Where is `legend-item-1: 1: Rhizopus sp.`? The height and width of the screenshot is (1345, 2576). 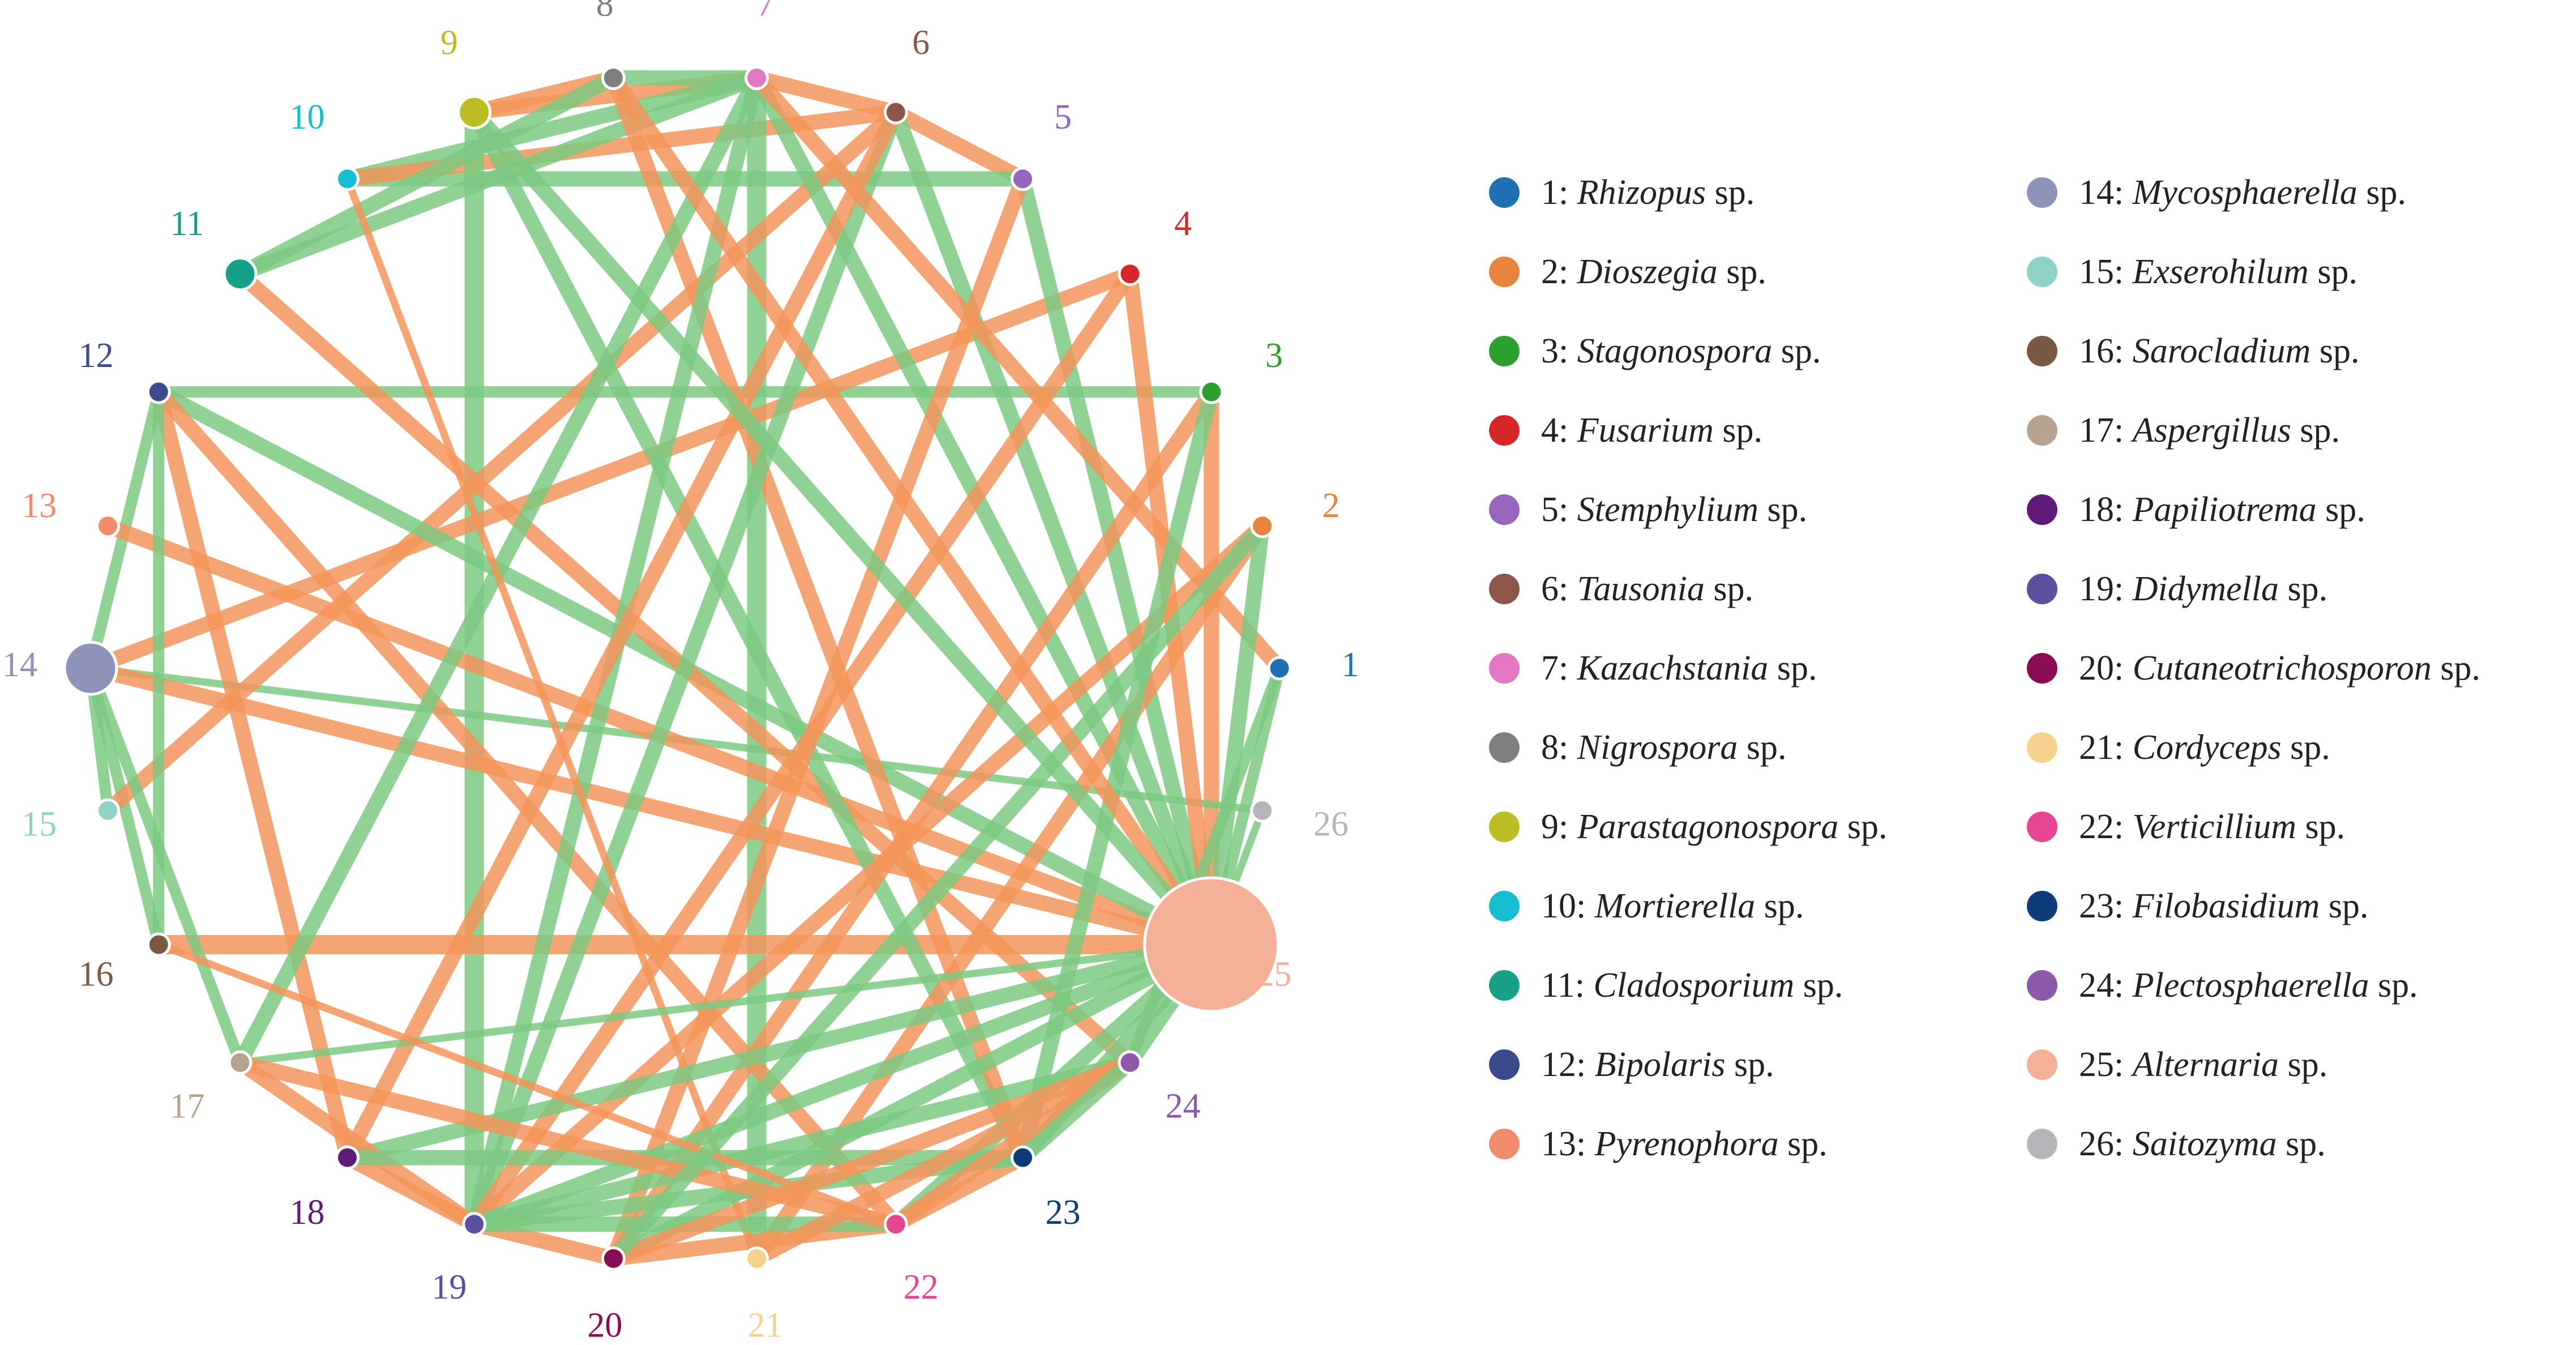
legend-item-1: 1: Rhizopus sp. is located at coordinates (1622, 193).